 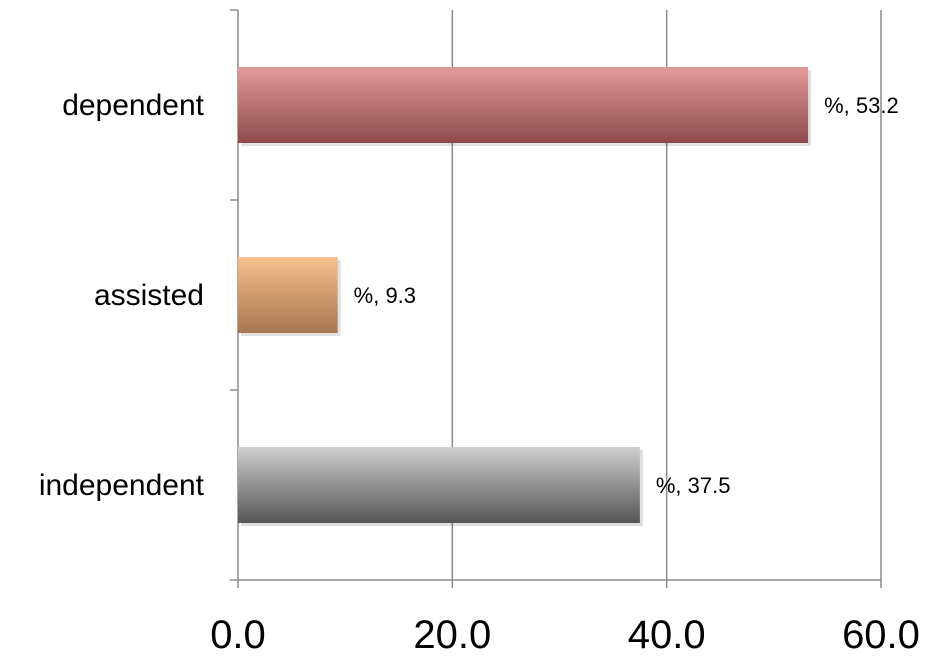 I want to click on bar-dependent, so click(x=523, y=105).